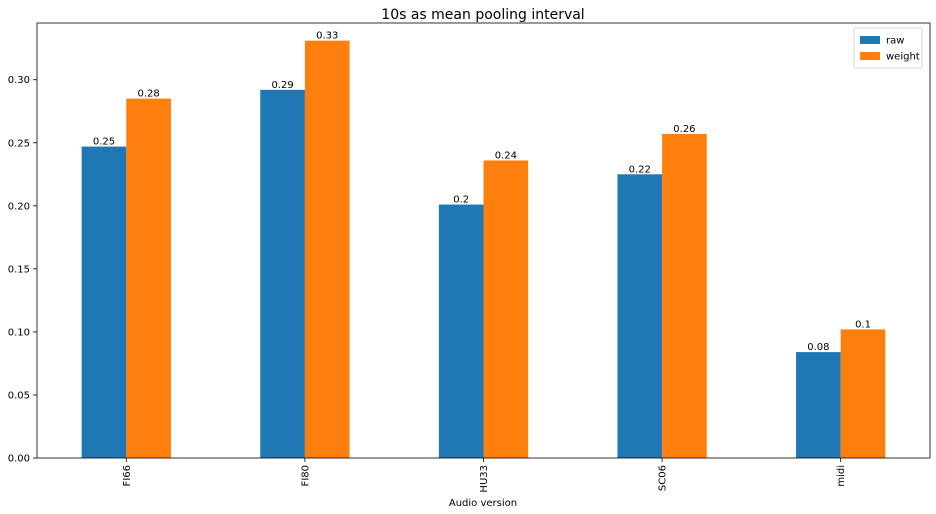 This screenshot has height=514, width=936. What do you see at coordinates (19, 459) in the screenshot?
I see `y-tick-label: 0.00` at bounding box center [19, 459].